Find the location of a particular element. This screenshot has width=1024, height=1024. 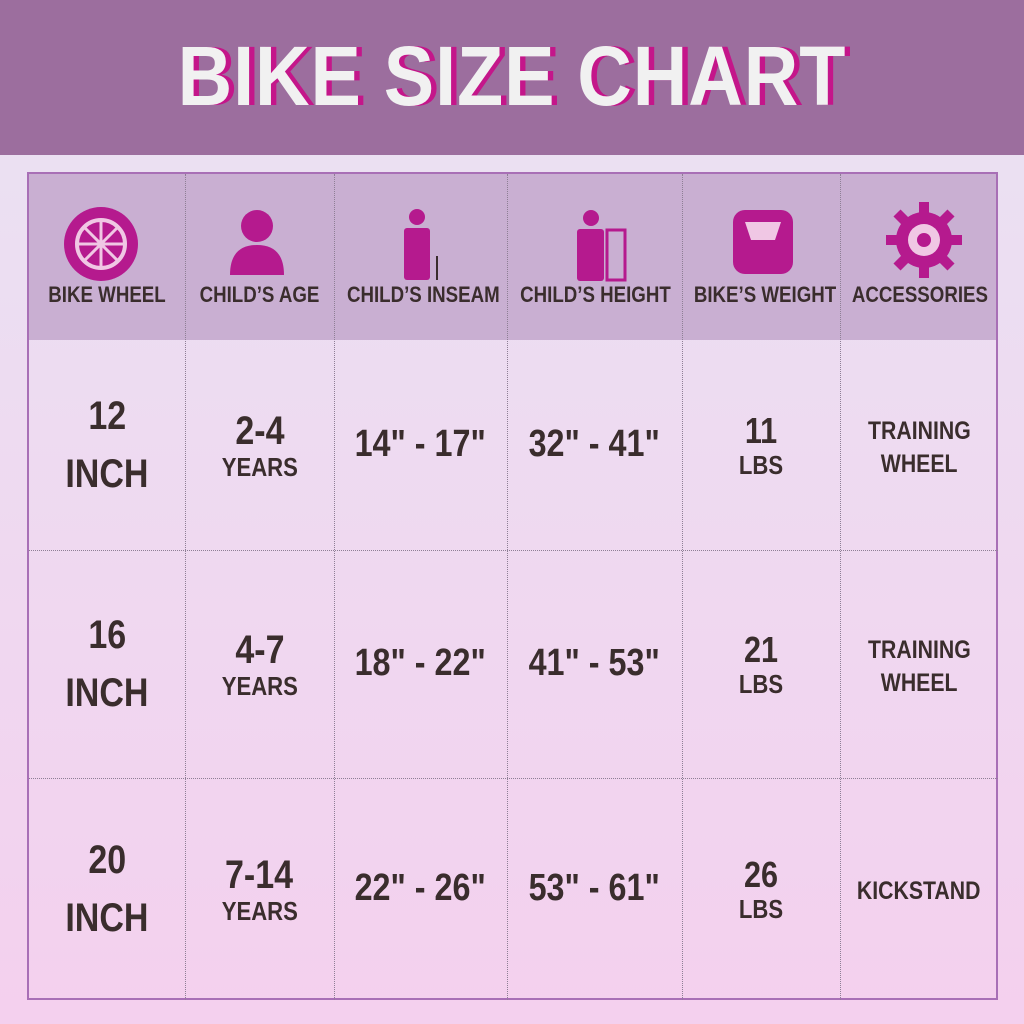

person-icon is located at coordinates (257, 242).